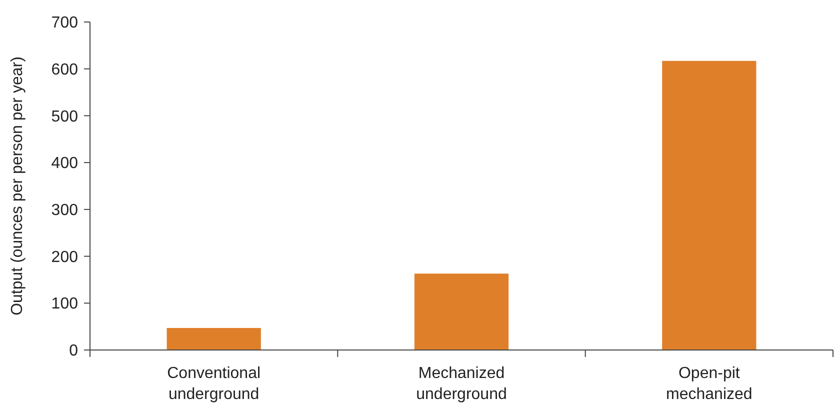 The width and height of the screenshot is (835, 416). What do you see at coordinates (64, 304) in the screenshot?
I see `y-tick-label: 100` at bounding box center [64, 304].